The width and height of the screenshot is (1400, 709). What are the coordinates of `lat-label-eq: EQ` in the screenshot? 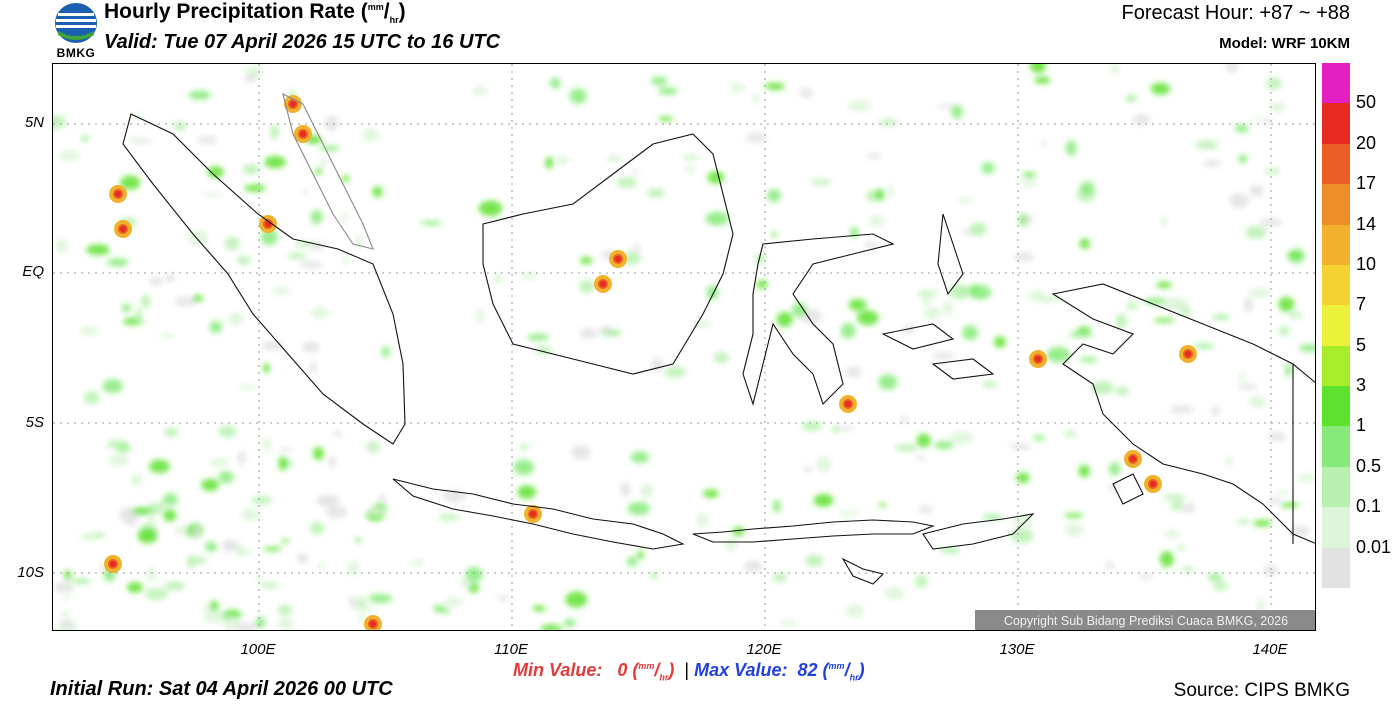 It's located at (33, 271).